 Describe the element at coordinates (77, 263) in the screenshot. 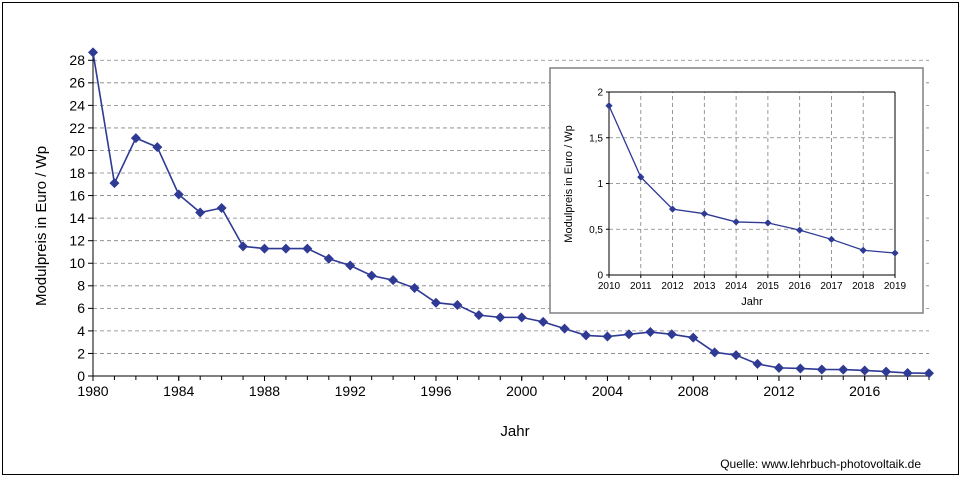

I see `y-tick-label: 10` at that location.